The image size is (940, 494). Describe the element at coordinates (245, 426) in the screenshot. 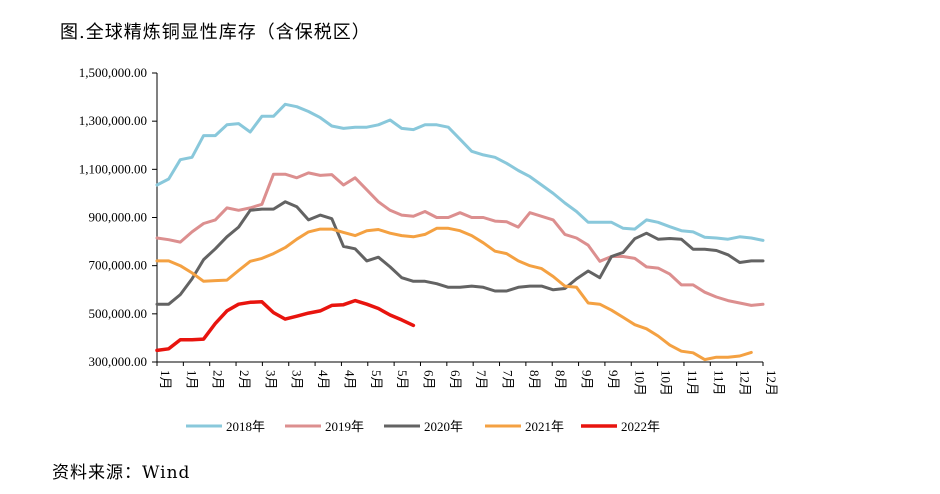

I see `legend-label: 2018年` at that location.